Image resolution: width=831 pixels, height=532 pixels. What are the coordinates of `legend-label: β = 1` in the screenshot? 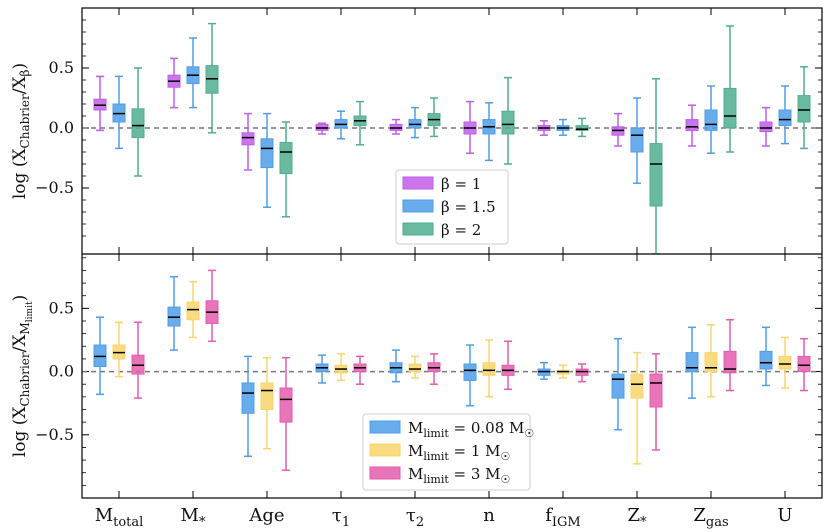 It's located at (461, 184).